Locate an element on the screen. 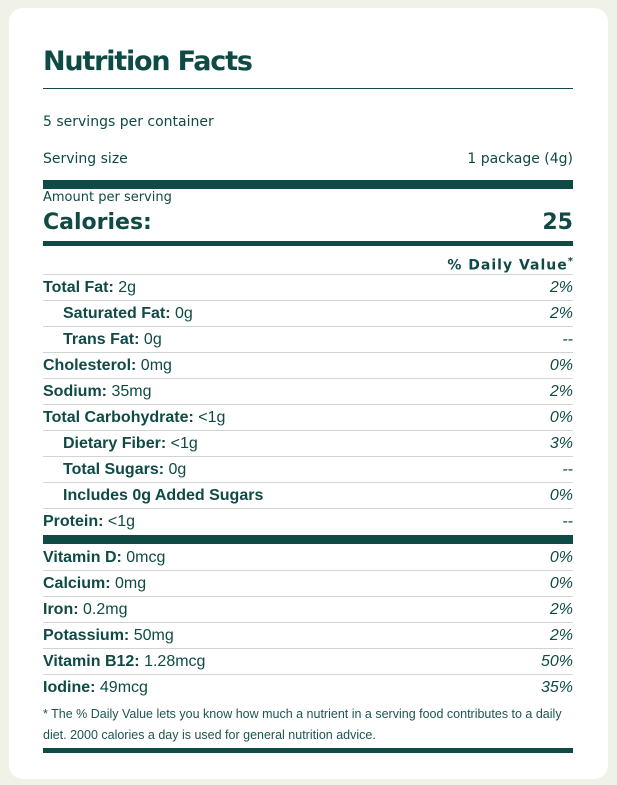 The image size is (617, 785). nutrient-row: Iron: 0.2mg 2% is located at coordinates (308, 610).